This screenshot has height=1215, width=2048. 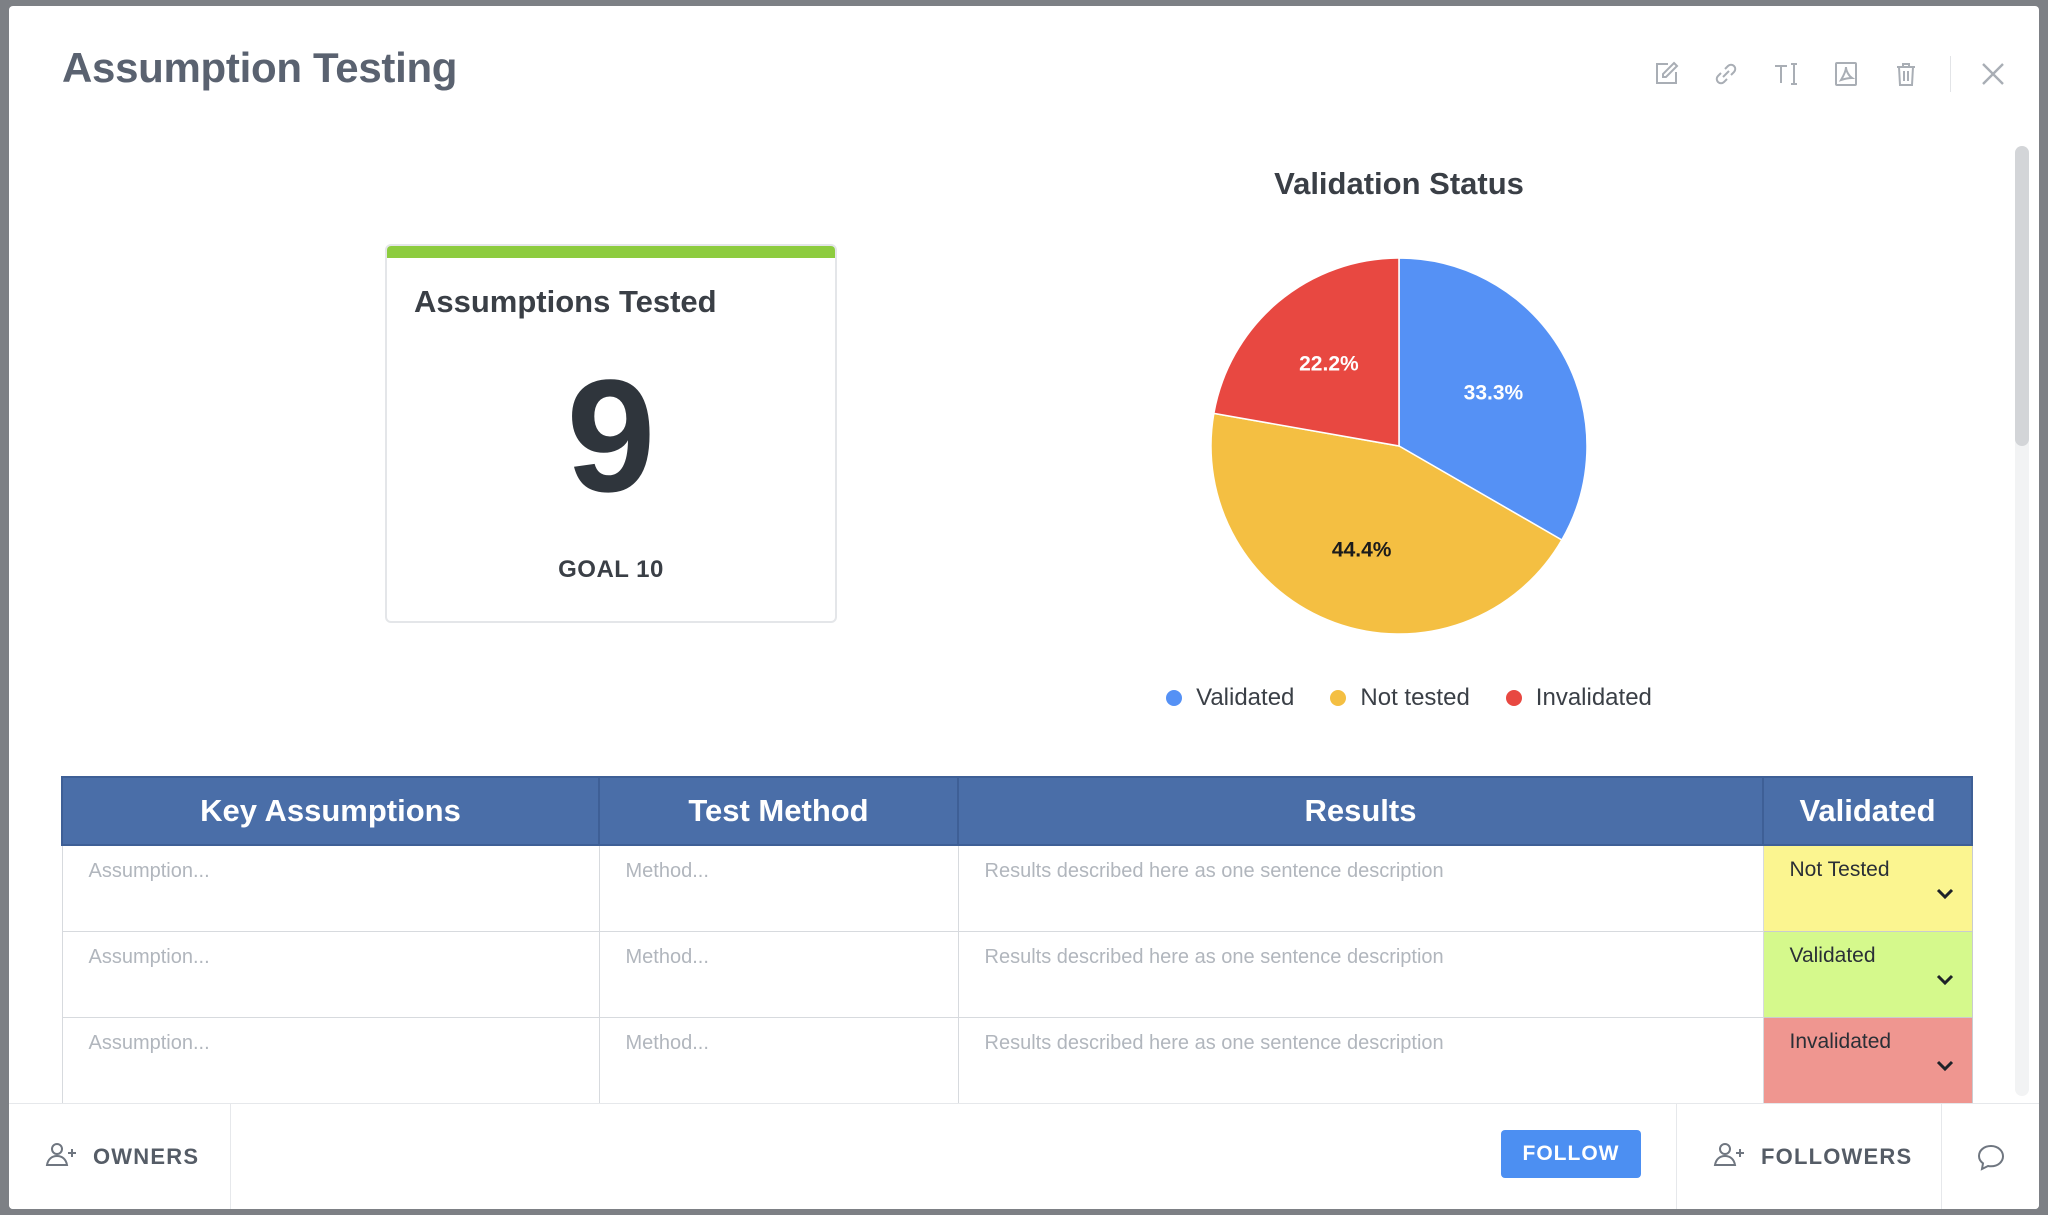 I want to click on owners-label: OWNERS, so click(x=146, y=1156).